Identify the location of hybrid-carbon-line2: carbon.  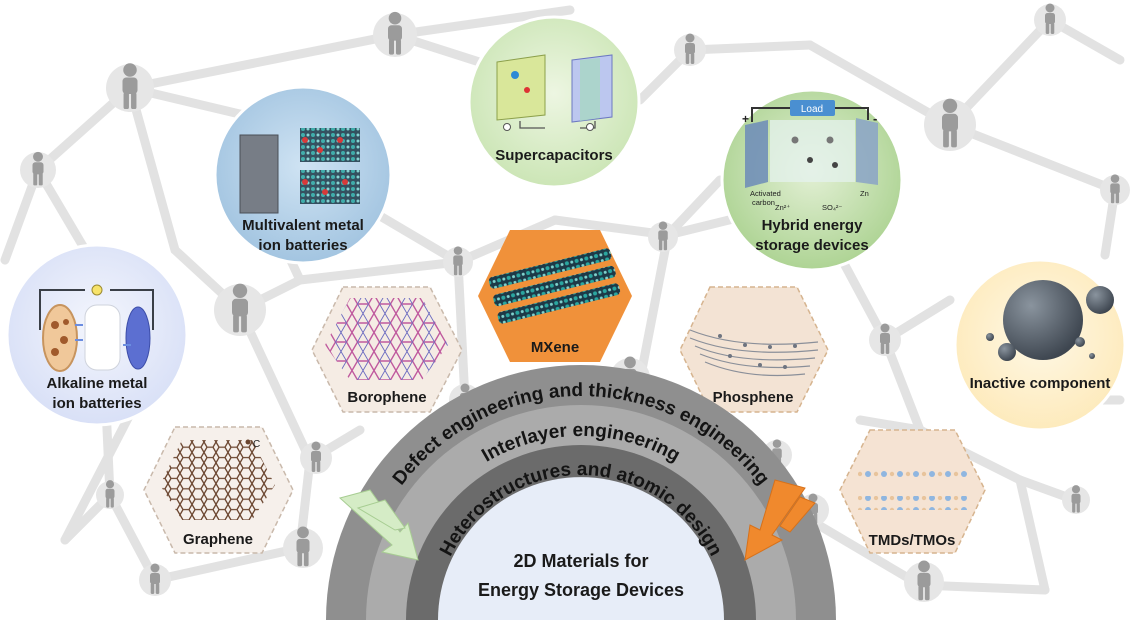
(763, 202).